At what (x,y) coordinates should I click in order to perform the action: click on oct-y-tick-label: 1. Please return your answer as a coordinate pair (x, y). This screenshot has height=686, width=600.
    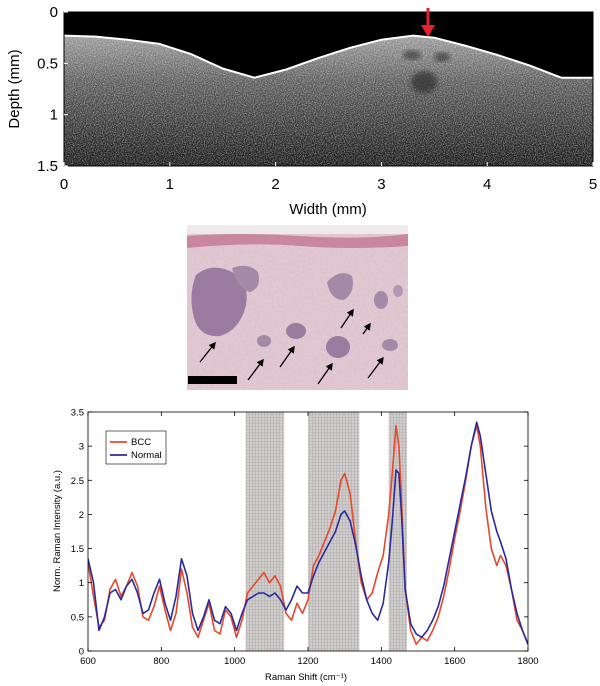
    Looking at the image, I should click on (54, 115).